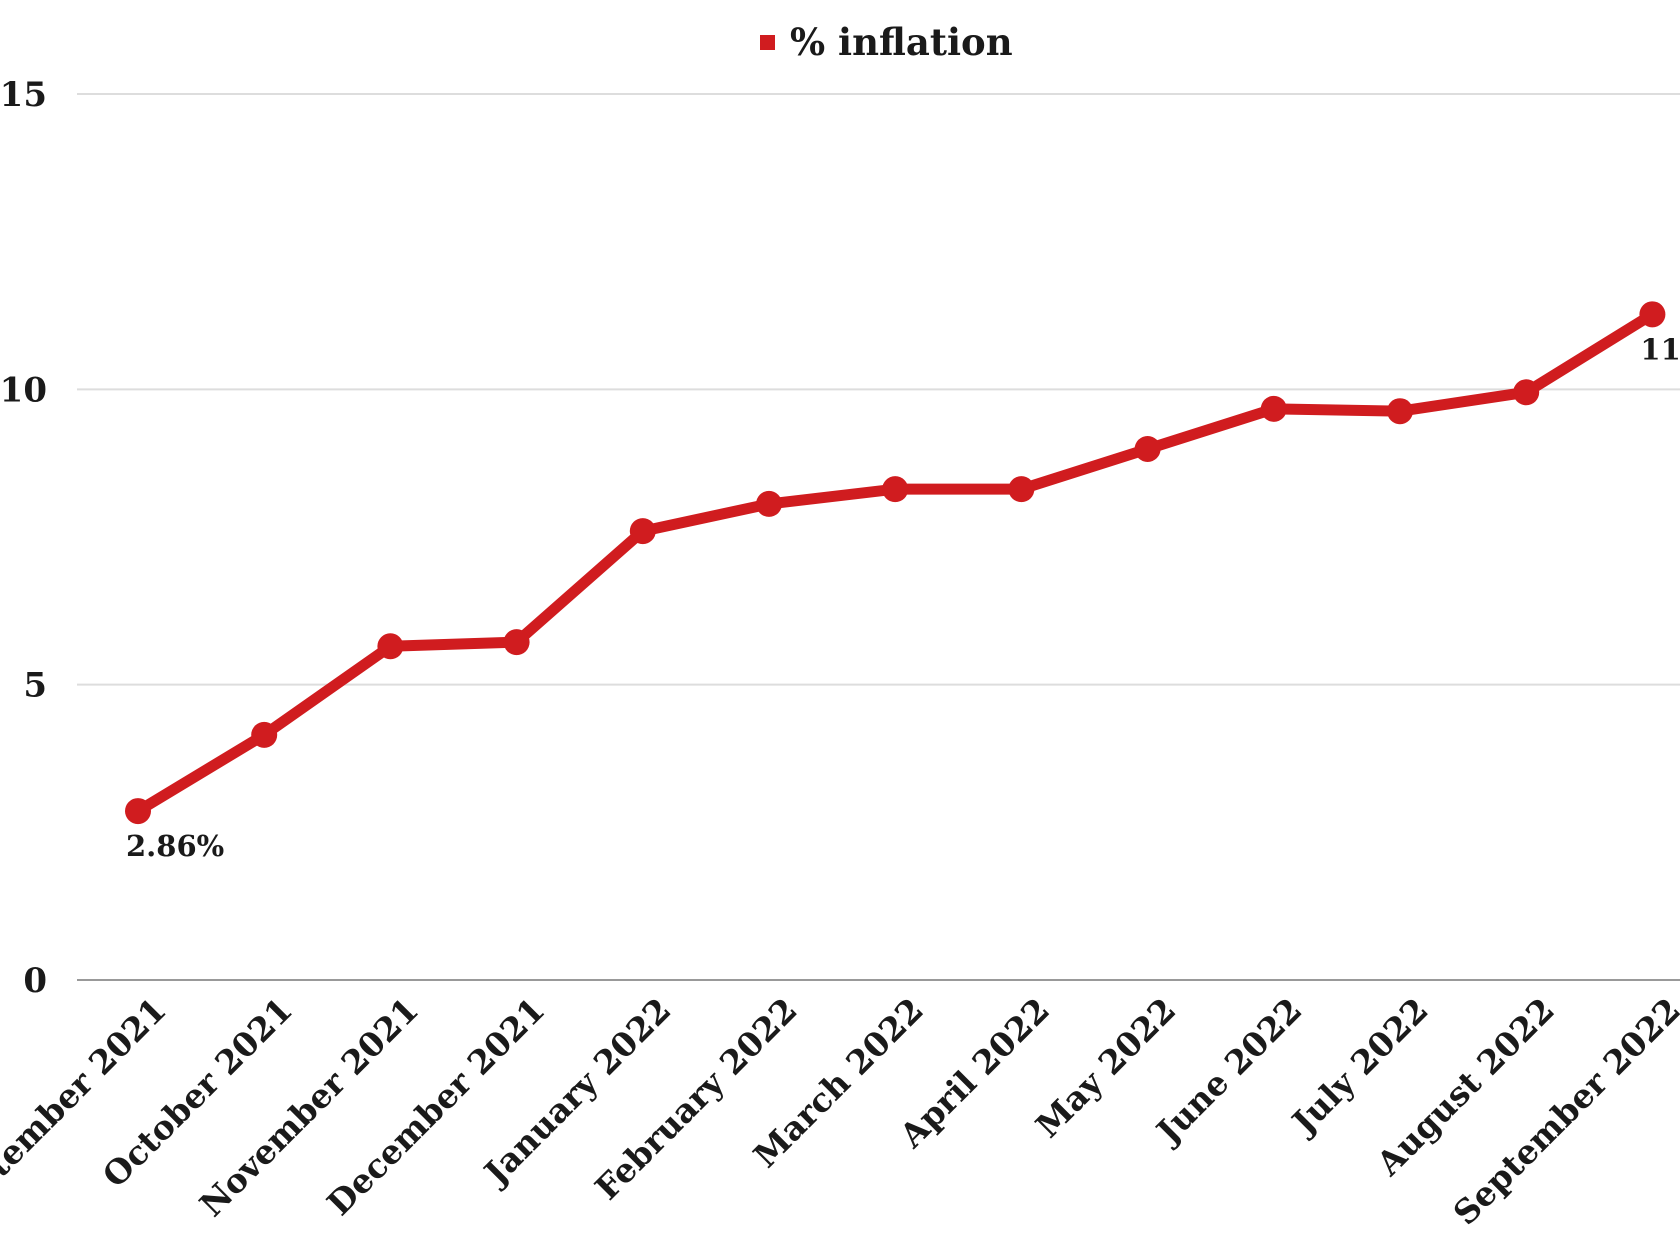 The image size is (1680, 1260). Describe the element at coordinates (1660, 349) in the screenshot. I see `data-label: 11.27%` at that location.